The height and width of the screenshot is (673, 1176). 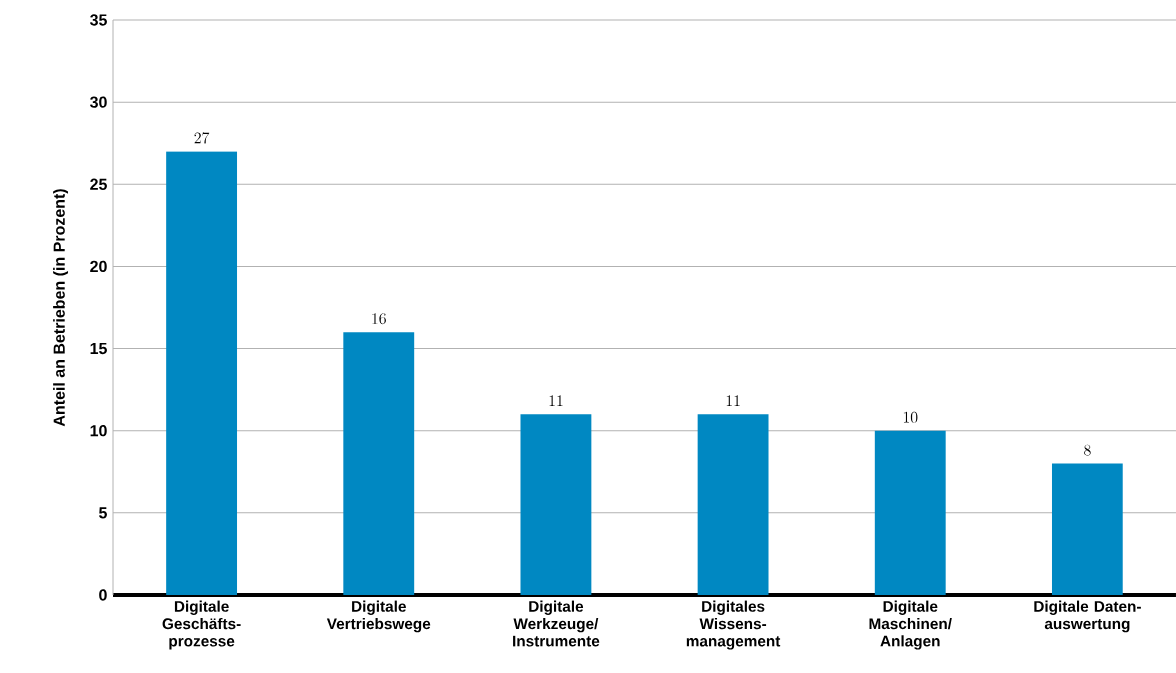 What do you see at coordinates (98, 431) in the screenshot?
I see `y-tick-label: 10` at bounding box center [98, 431].